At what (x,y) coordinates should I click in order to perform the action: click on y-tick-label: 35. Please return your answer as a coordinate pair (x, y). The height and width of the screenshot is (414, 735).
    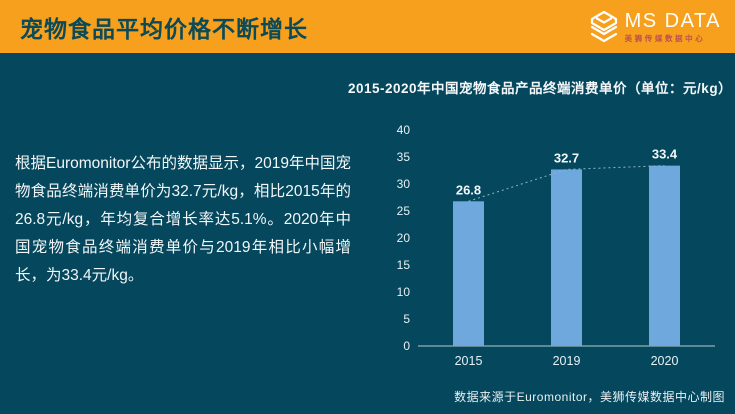
    Looking at the image, I should click on (404, 157).